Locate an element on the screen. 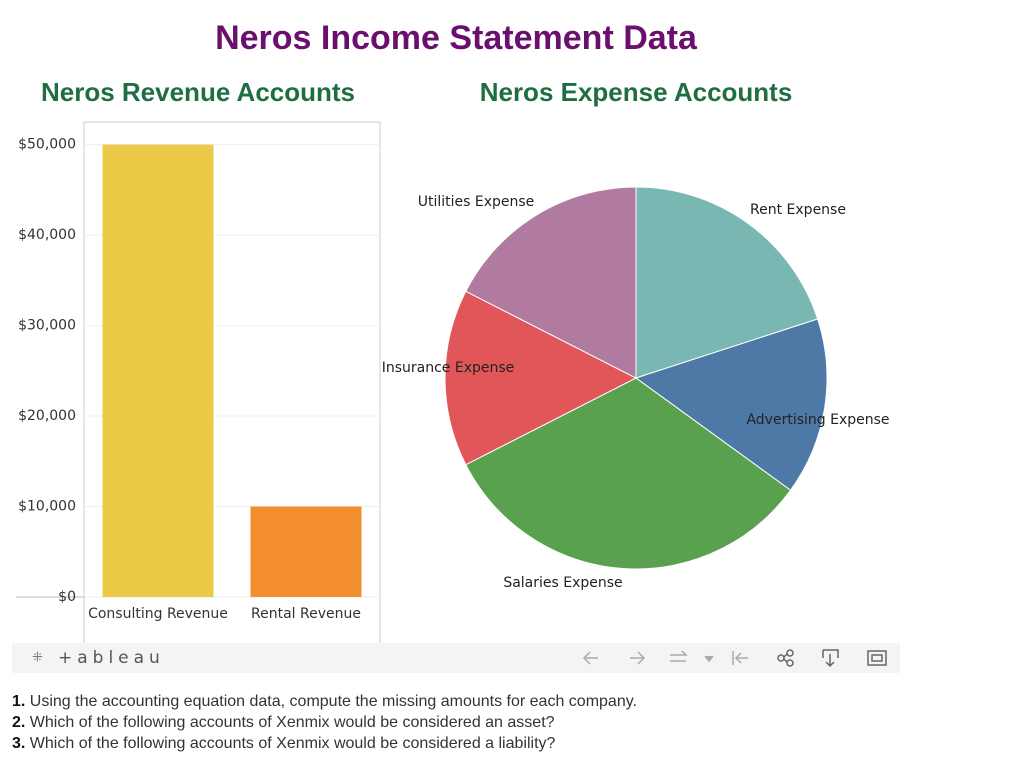  y-tick-label: $10,000 is located at coordinates (47, 507).